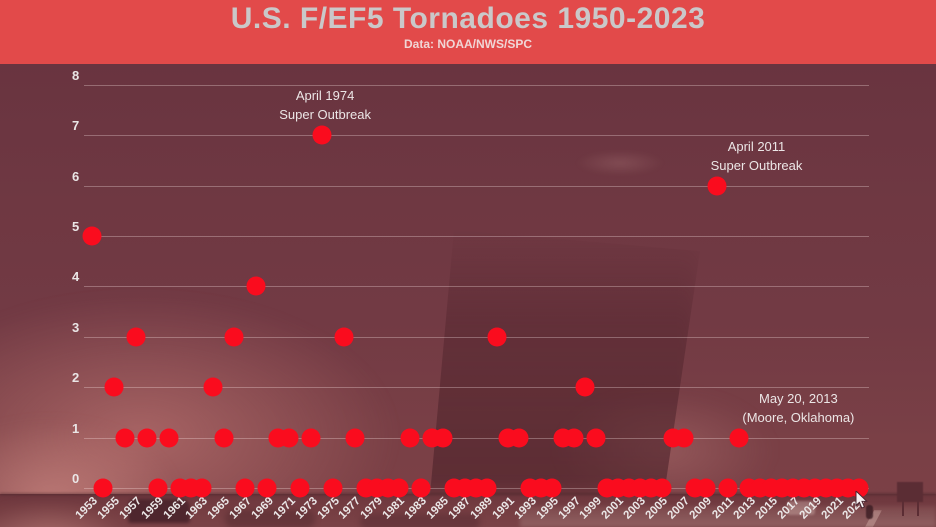 The height and width of the screenshot is (527, 936). Describe the element at coordinates (158, 488) in the screenshot. I see `data-point-1959` at that location.